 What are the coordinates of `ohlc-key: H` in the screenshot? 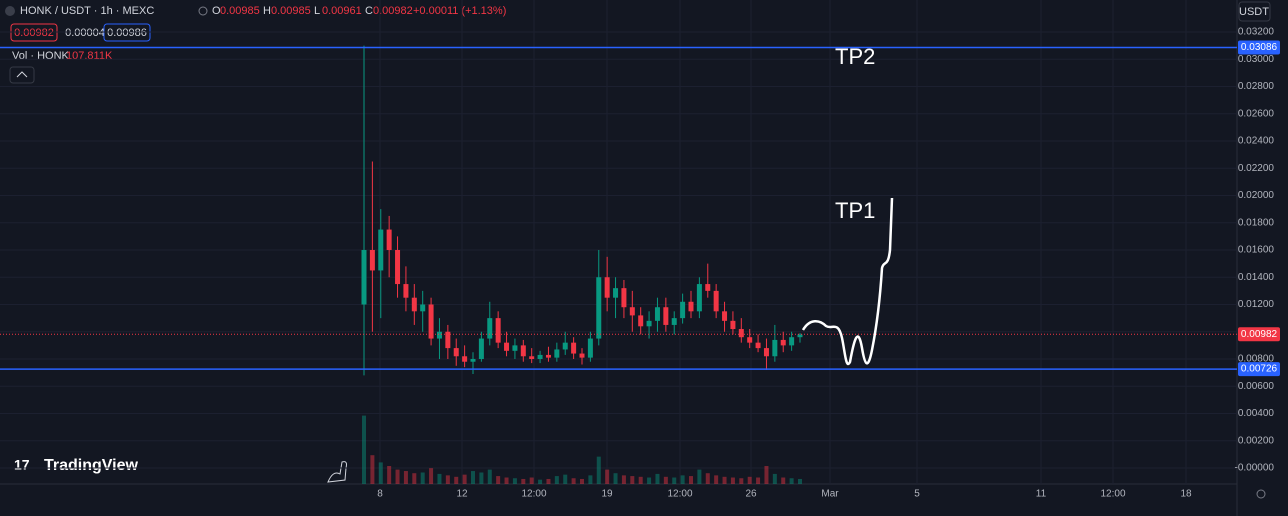 It's located at (267, 11).